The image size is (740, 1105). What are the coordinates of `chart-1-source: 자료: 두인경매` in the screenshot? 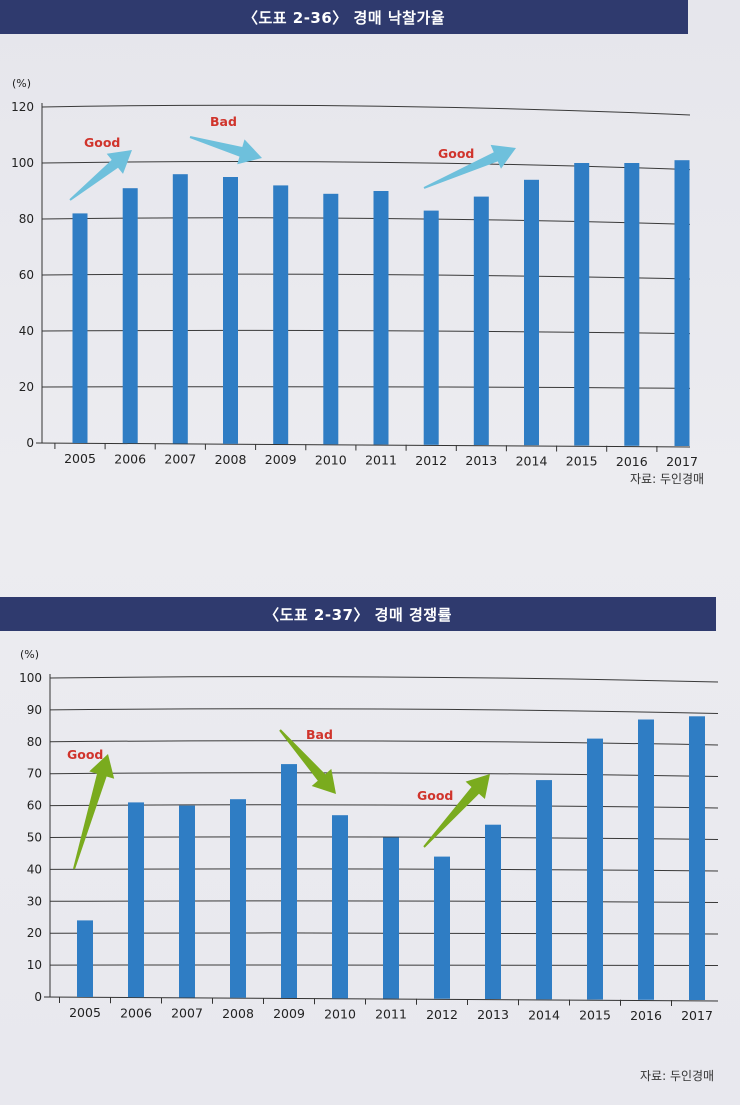 It's located at (667, 479).